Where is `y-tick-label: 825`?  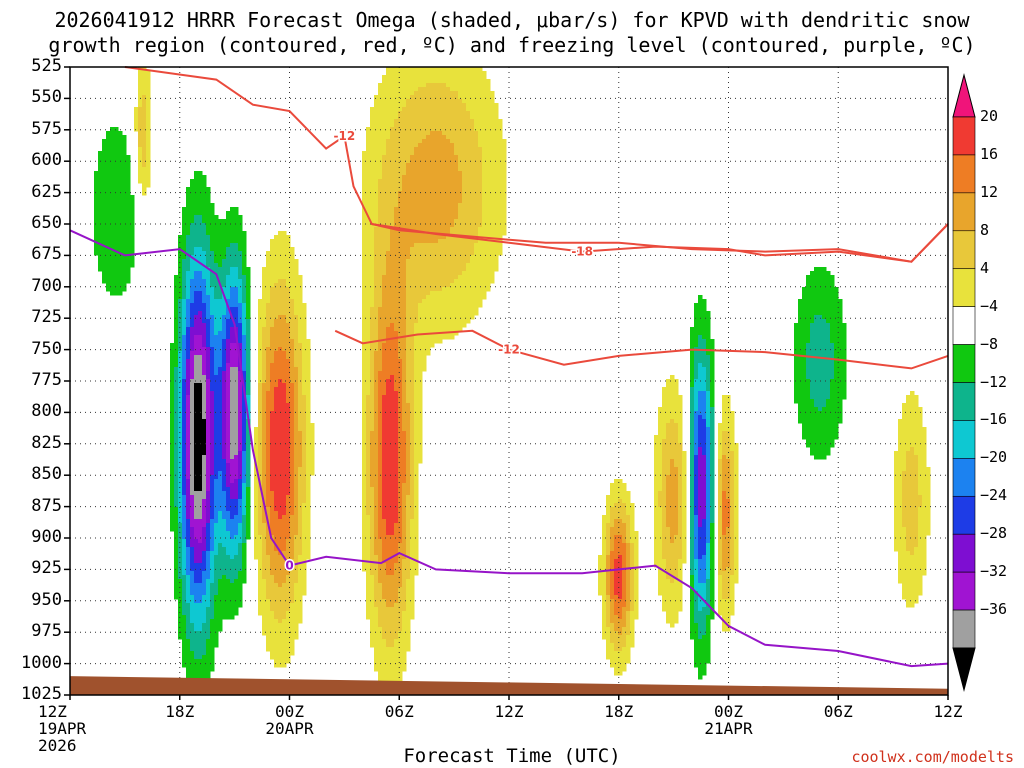 y-tick-label: 825 is located at coordinates (46, 442).